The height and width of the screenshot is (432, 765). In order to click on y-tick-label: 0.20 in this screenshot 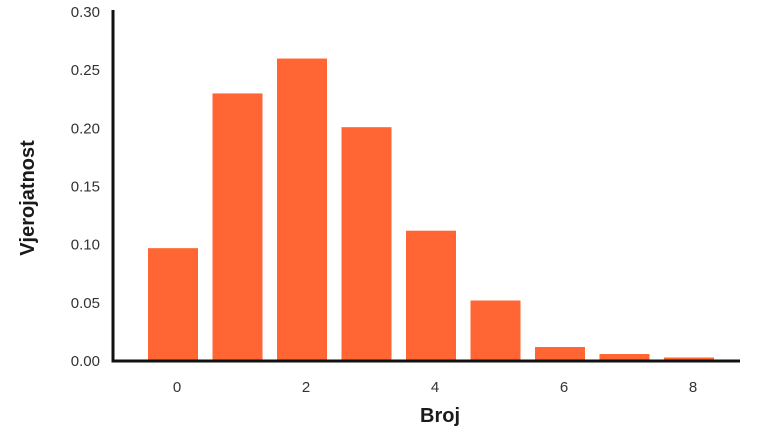, I will do `click(85, 128)`.